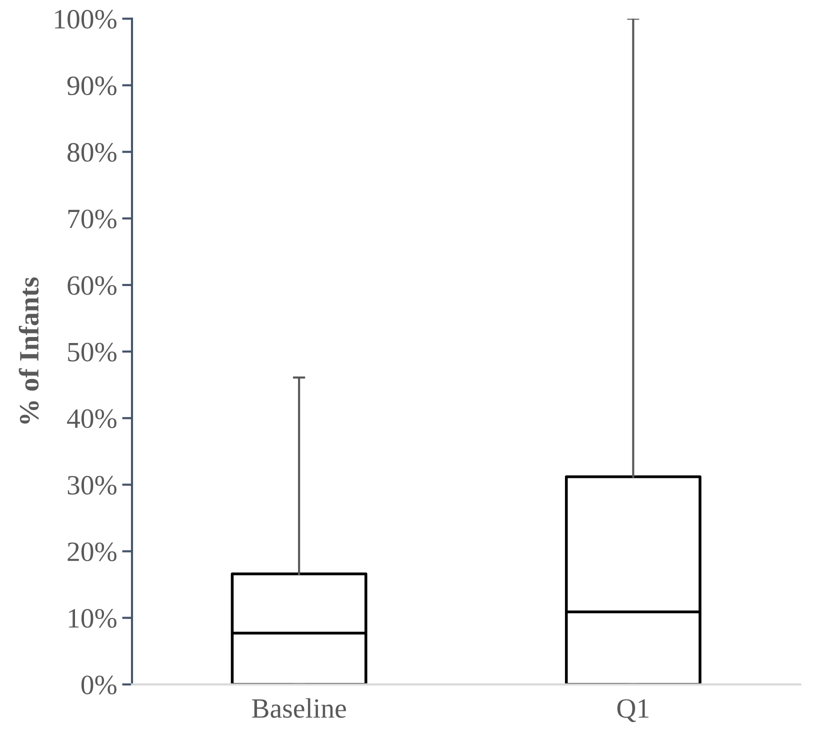 This screenshot has height=748, width=825. What do you see at coordinates (92, 552) in the screenshot?
I see `y-tick-label: 20%` at bounding box center [92, 552].